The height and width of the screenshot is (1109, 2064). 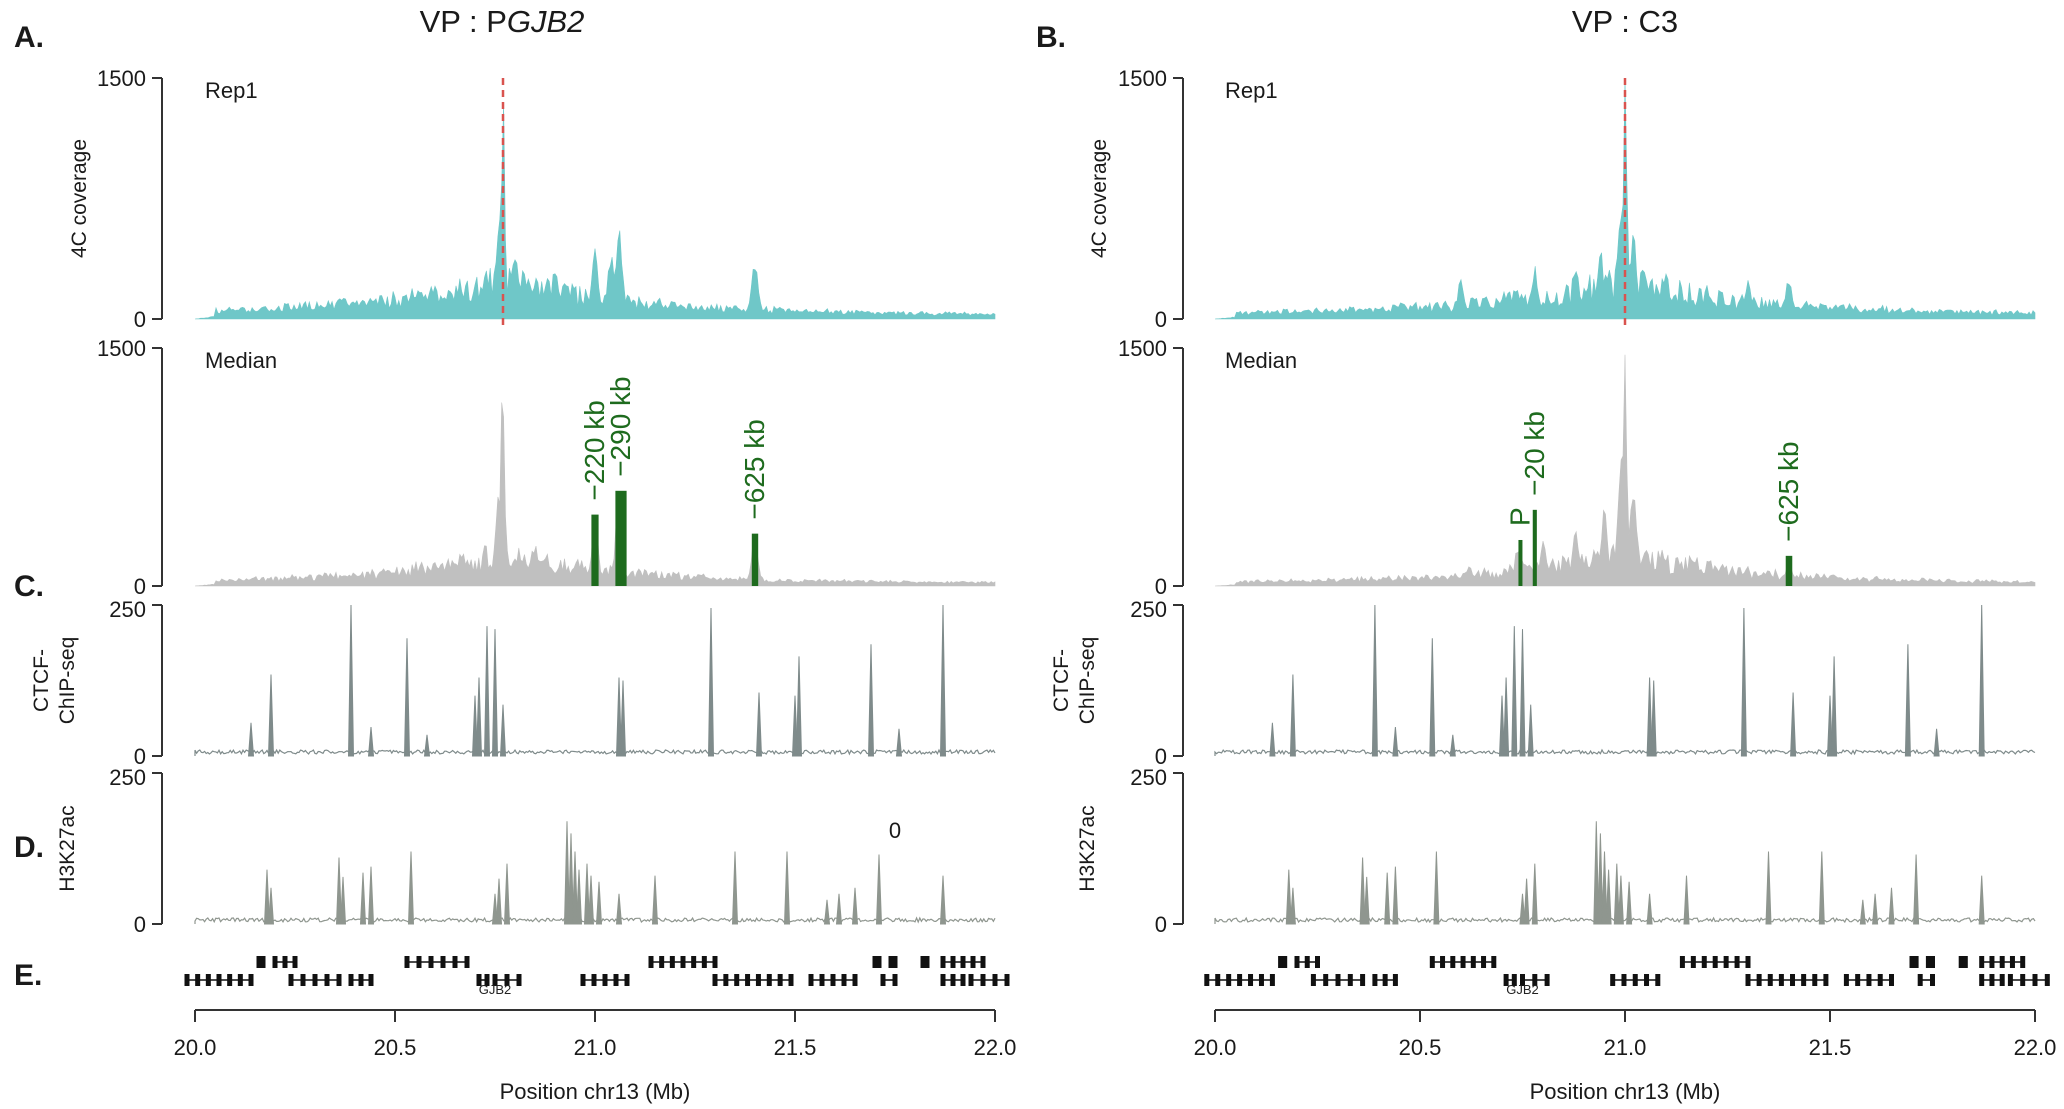 I want to click on x-tick-label: 20.0, so click(x=1215, y=1047).